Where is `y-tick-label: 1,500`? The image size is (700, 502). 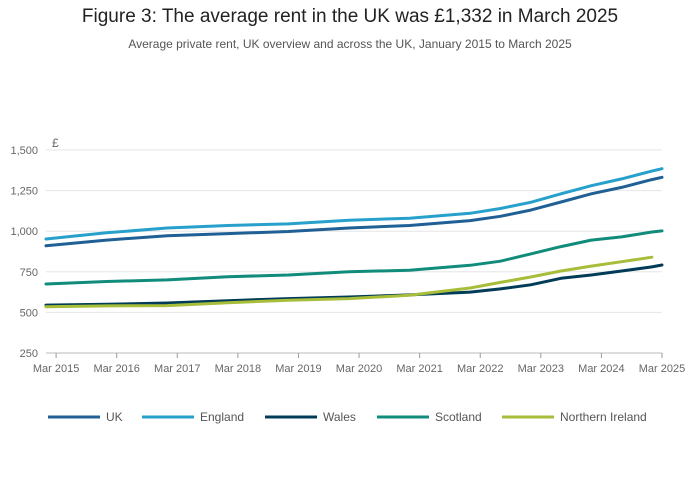 y-tick-label: 1,500 is located at coordinates (24, 151).